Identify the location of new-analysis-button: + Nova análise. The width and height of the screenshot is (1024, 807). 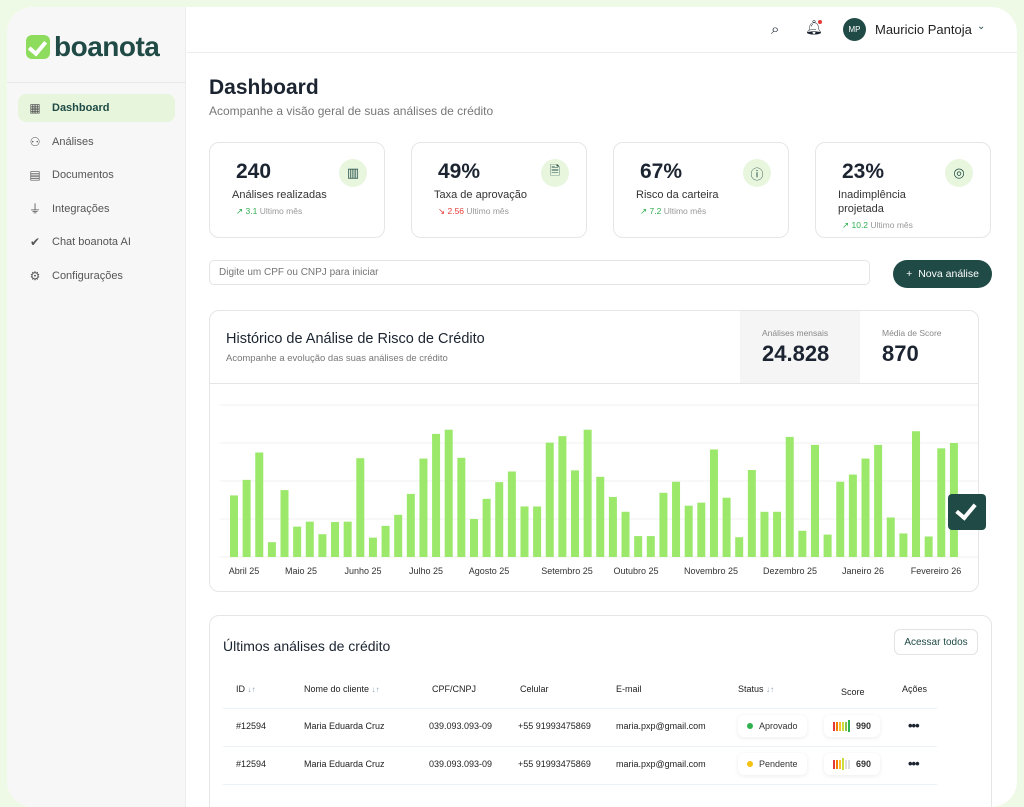
(942, 274).